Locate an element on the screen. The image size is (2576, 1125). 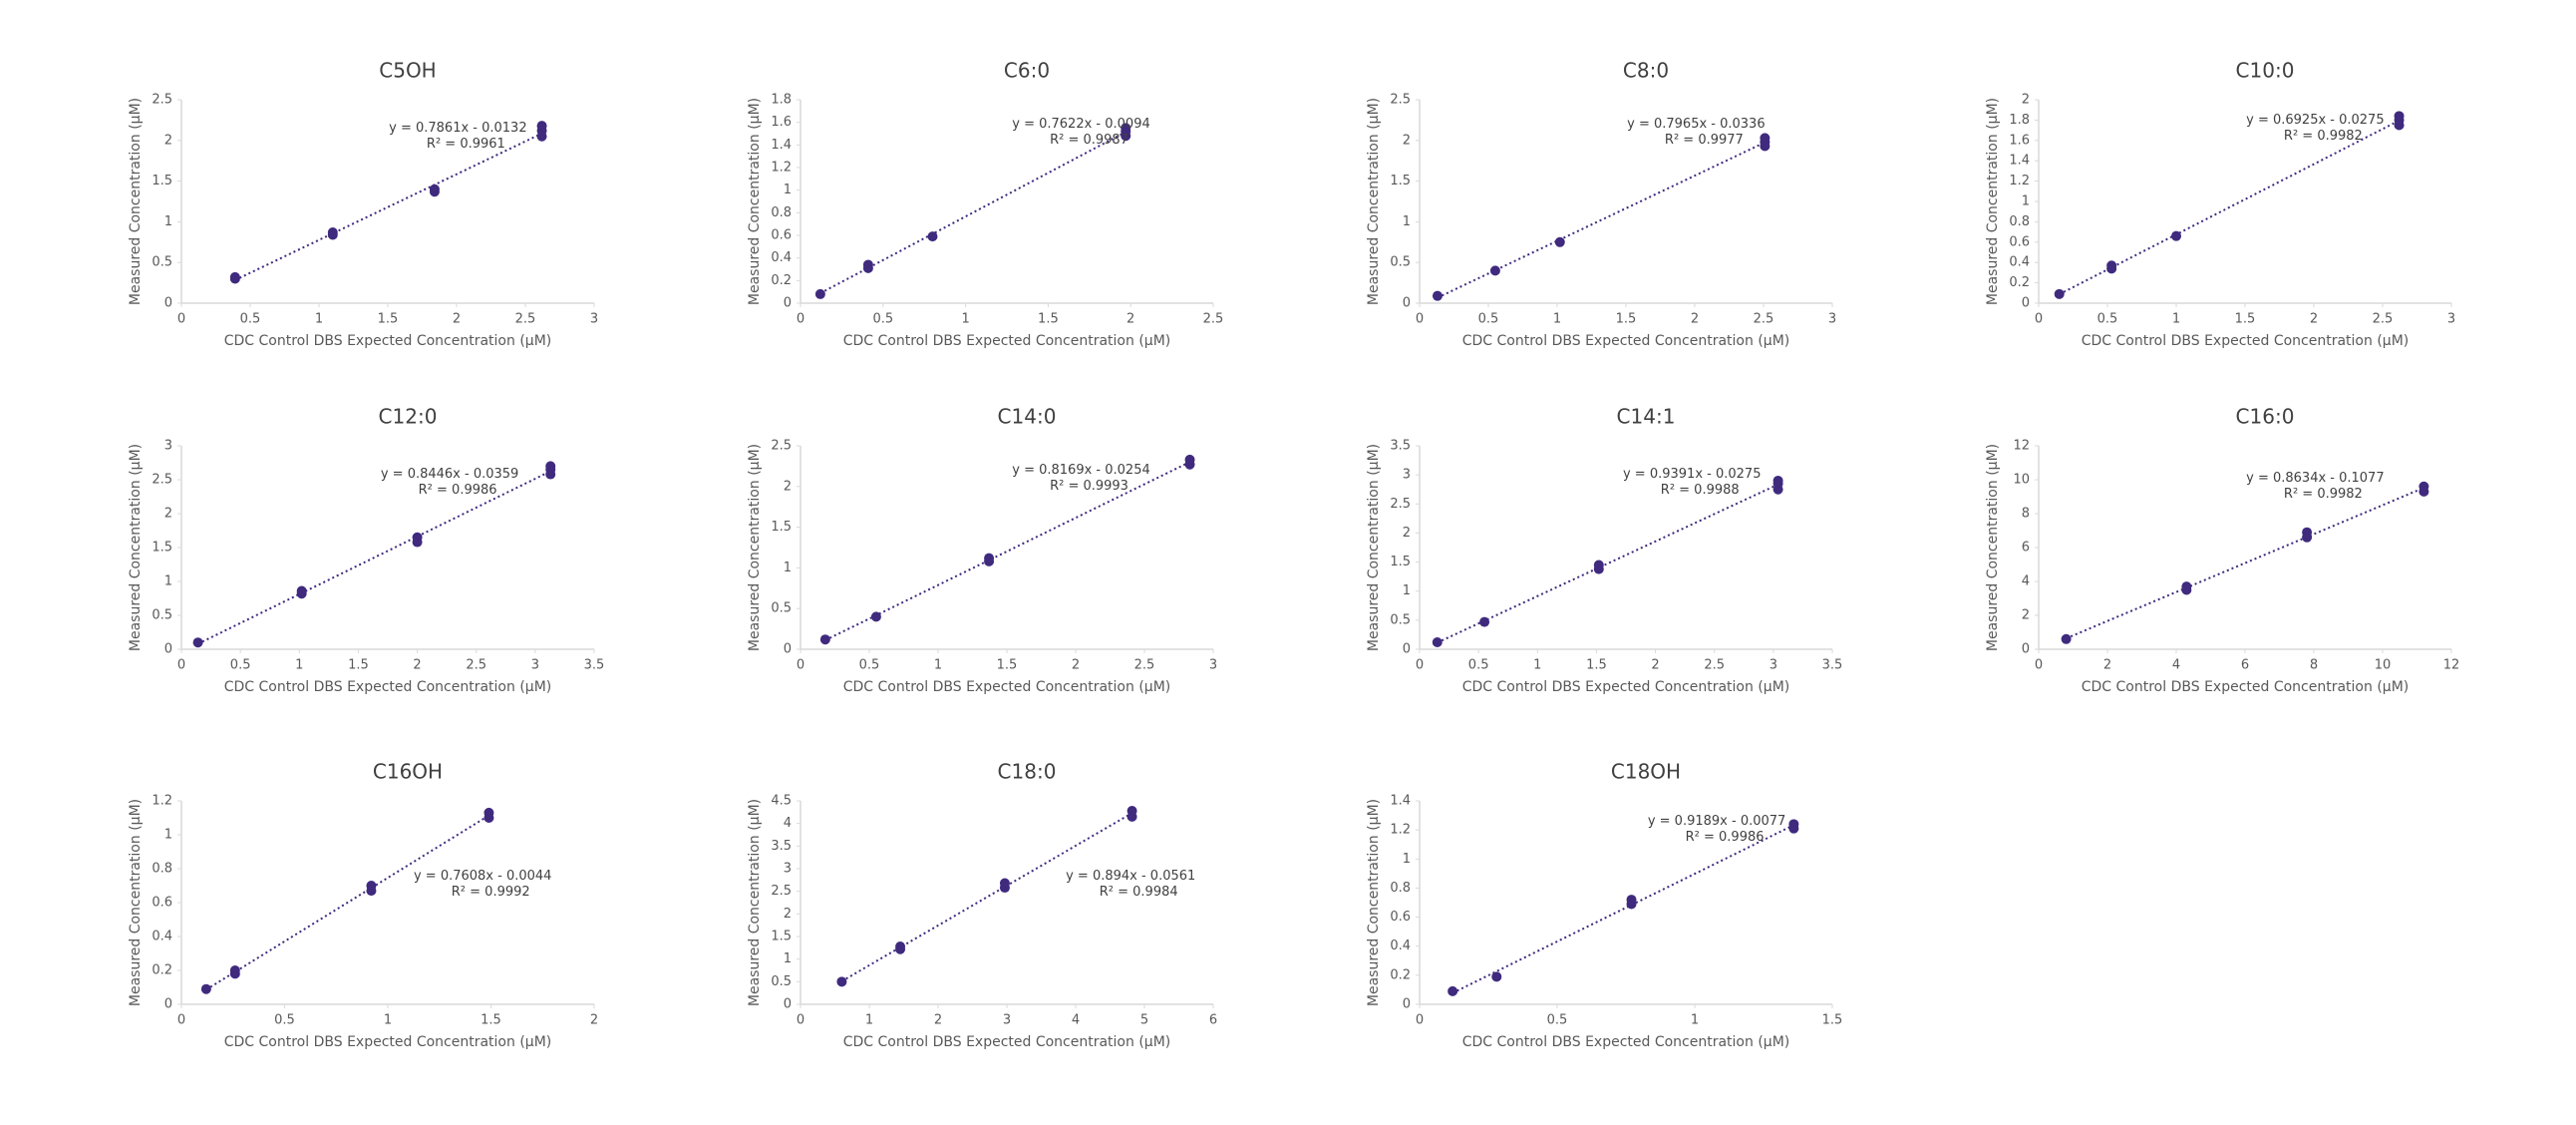
trend-equation: y = 0.8634x - 0.1077 is located at coordinates (2315, 478).